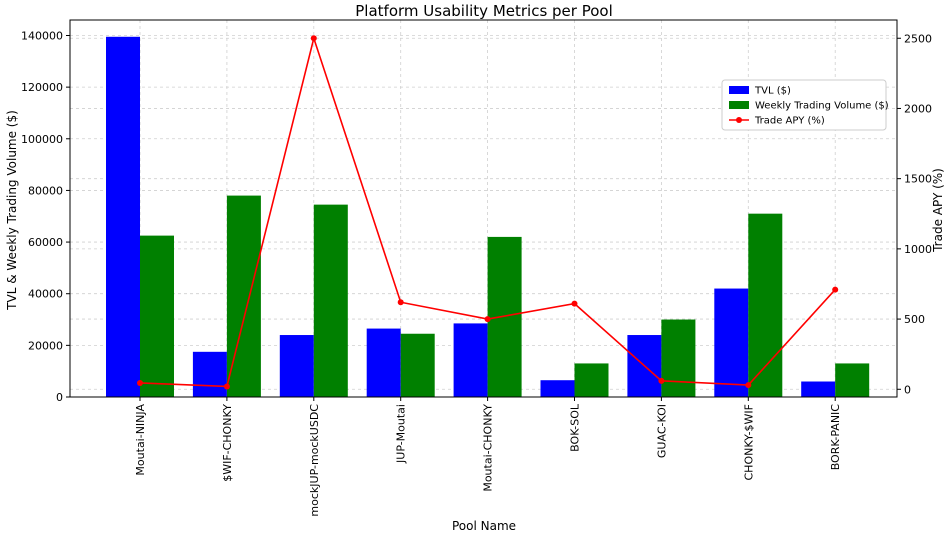 This screenshot has width=950, height=540. Describe the element at coordinates (918, 179) in the screenshot. I see `y2-tick-label: 1500` at that location.